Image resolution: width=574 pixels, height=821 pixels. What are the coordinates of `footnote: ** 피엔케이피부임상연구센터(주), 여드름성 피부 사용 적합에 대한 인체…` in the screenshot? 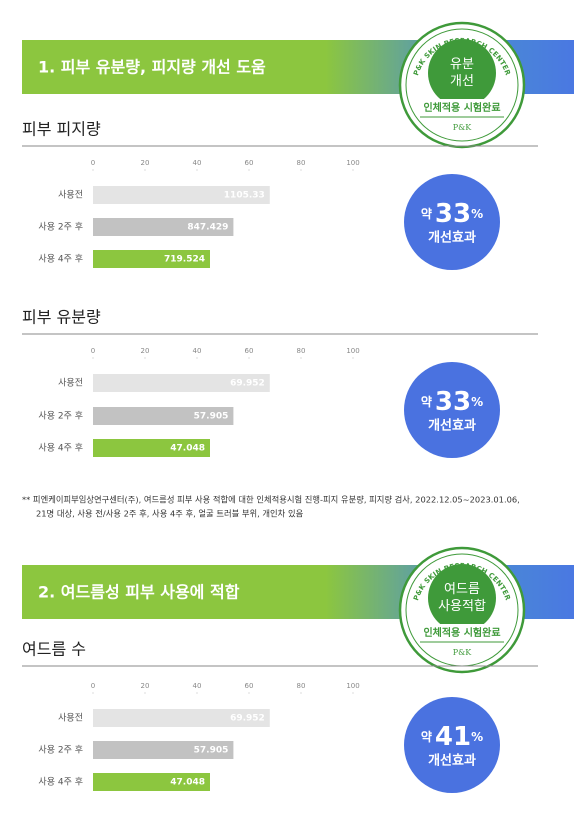 It's located at (271, 500).